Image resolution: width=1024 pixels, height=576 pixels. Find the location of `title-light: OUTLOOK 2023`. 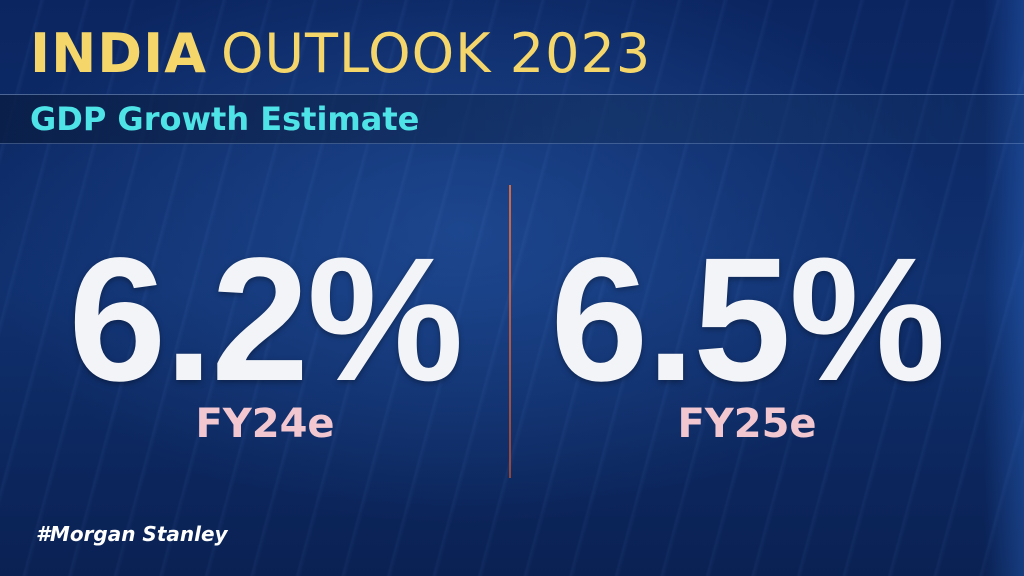

title-light: OUTLOOK 2023 is located at coordinates (436, 53).